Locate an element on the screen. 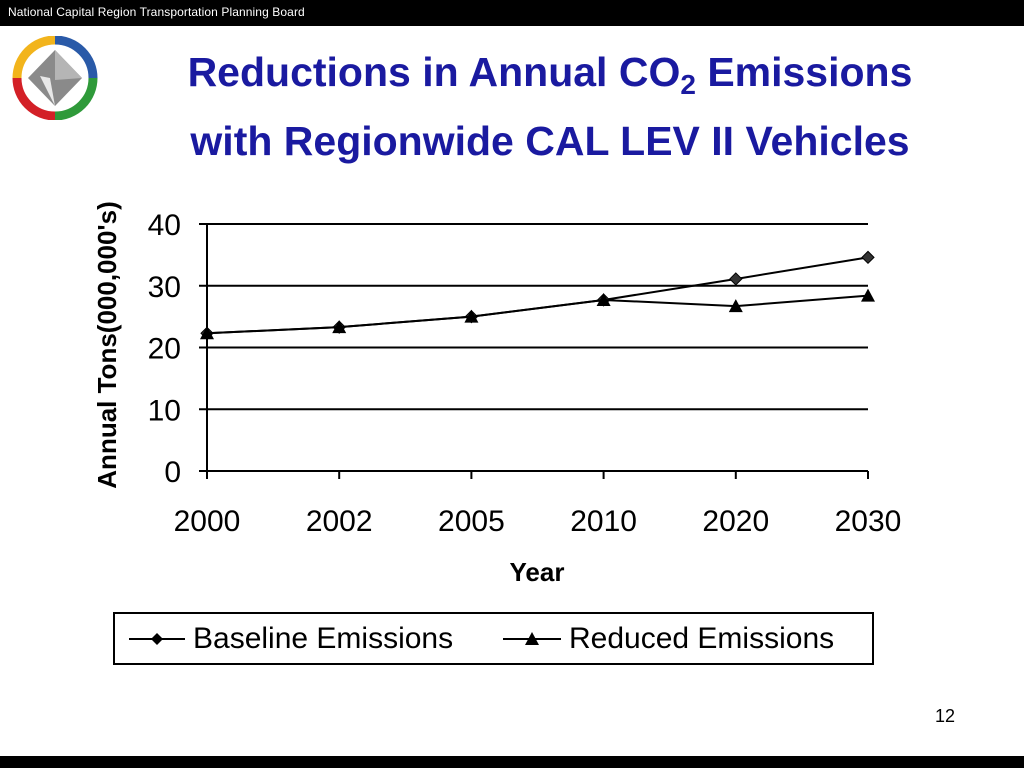 The image size is (1024, 768). title-line-1: Reductions in Annual CO2 Emissions is located at coordinates (550, 78).